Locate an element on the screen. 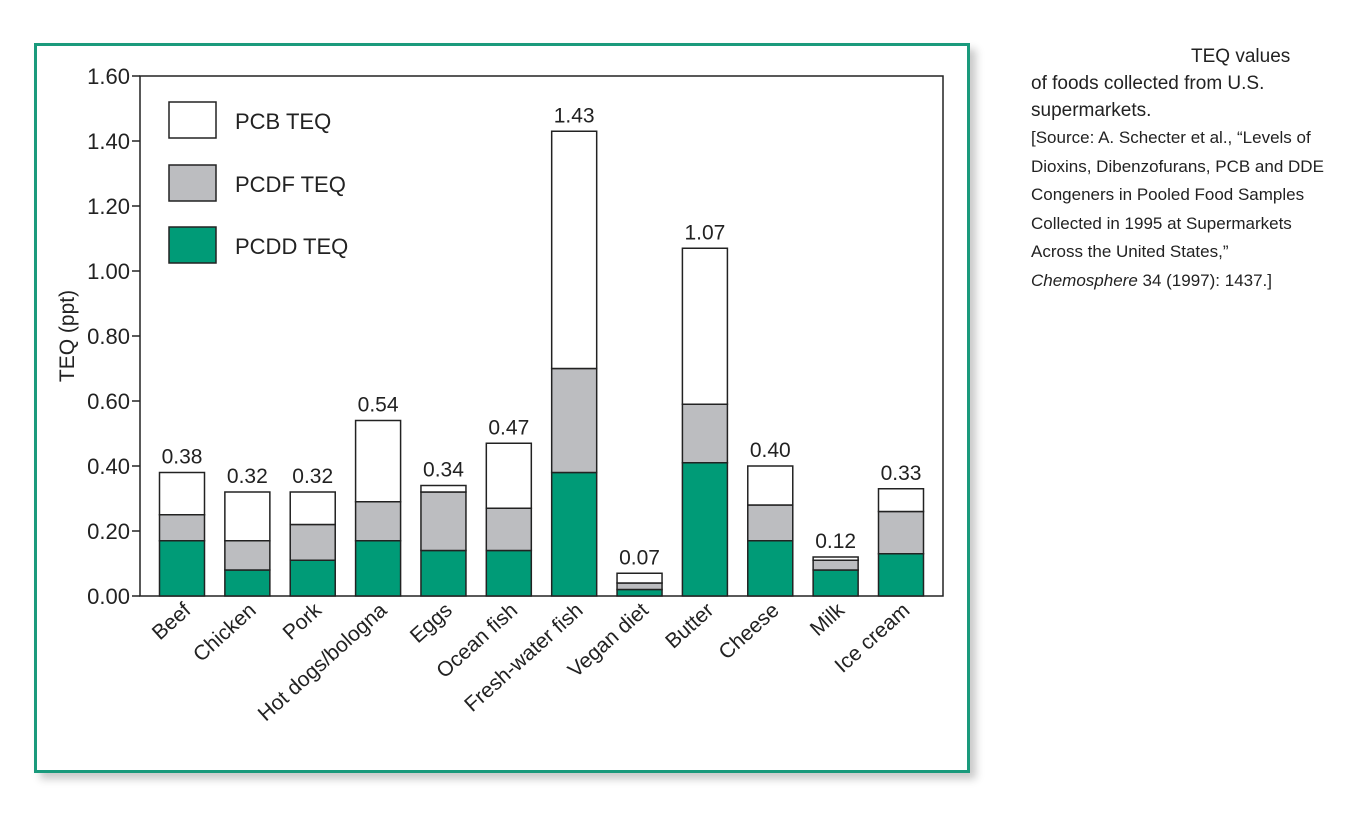 This screenshot has height=816, width=1353. y-axis-label: TEQ (ppt) is located at coordinates (67, 336).